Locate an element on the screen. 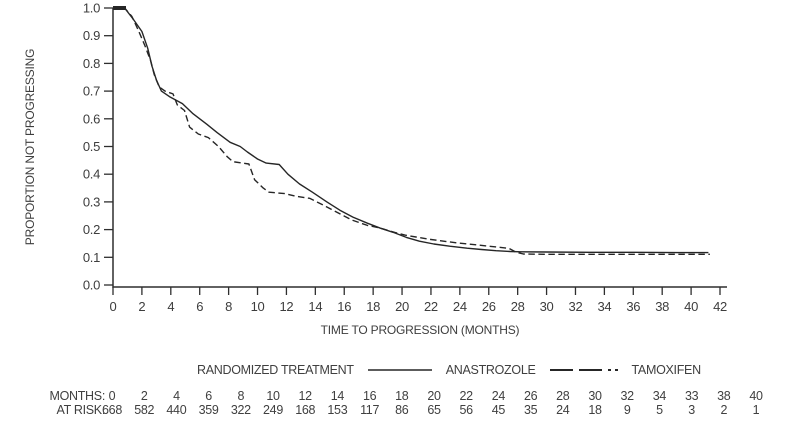 Image resolution: width=802 pixels, height=430 pixels. risk-value-cell: 440 is located at coordinates (176, 410).